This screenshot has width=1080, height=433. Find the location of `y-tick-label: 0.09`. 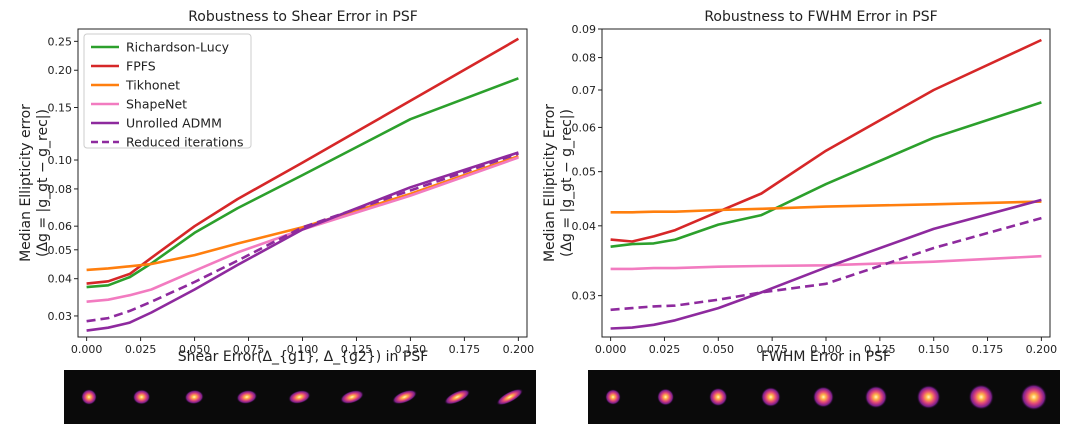

y-tick-label: 0.09 is located at coordinates (584, 29).